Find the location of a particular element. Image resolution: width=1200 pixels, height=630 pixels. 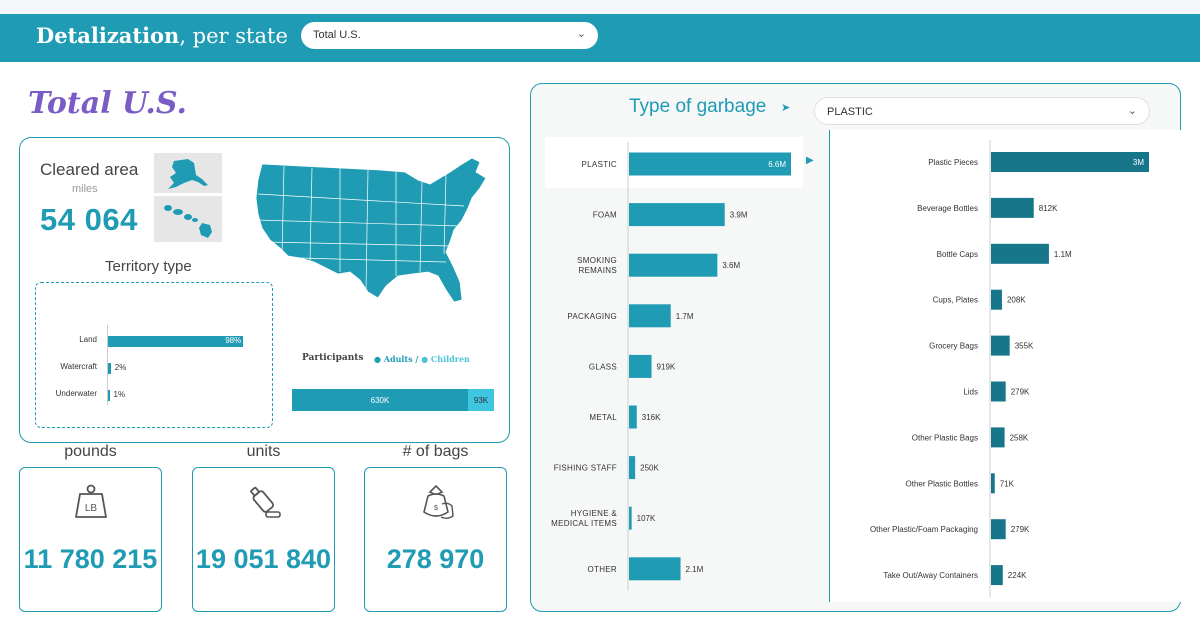

chart-category-label: HYGIENE & is located at coordinates (594, 513).